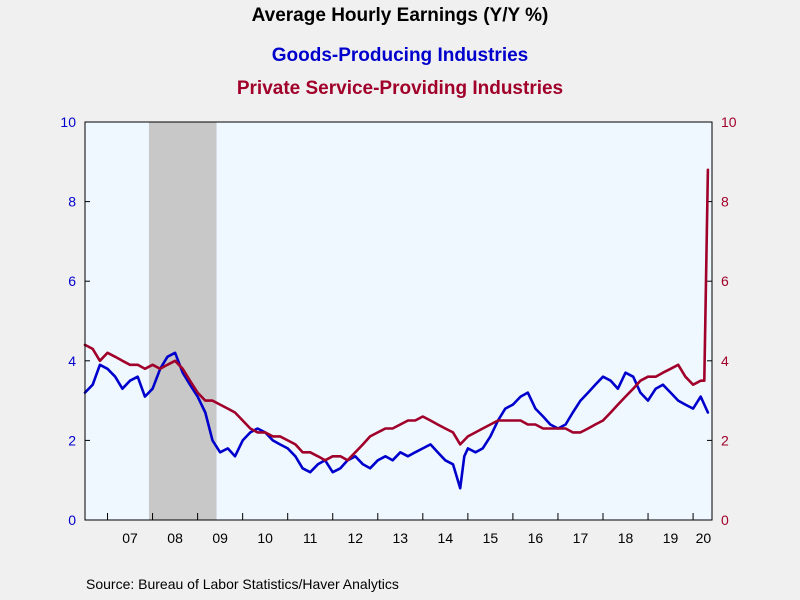  What do you see at coordinates (725, 520) in the screenshot?
I see `y-tick-label-right: 0` at bounding box center [725, 520].